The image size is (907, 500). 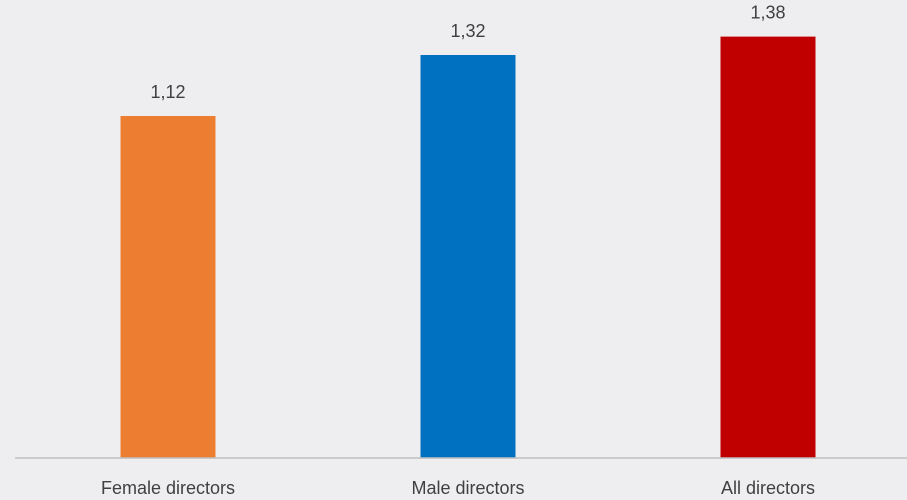 What do you see at coordinates (467, 488) in the screenshot?
I see `category-label-male-directors: Male directors` at bounding box center [467, 488].